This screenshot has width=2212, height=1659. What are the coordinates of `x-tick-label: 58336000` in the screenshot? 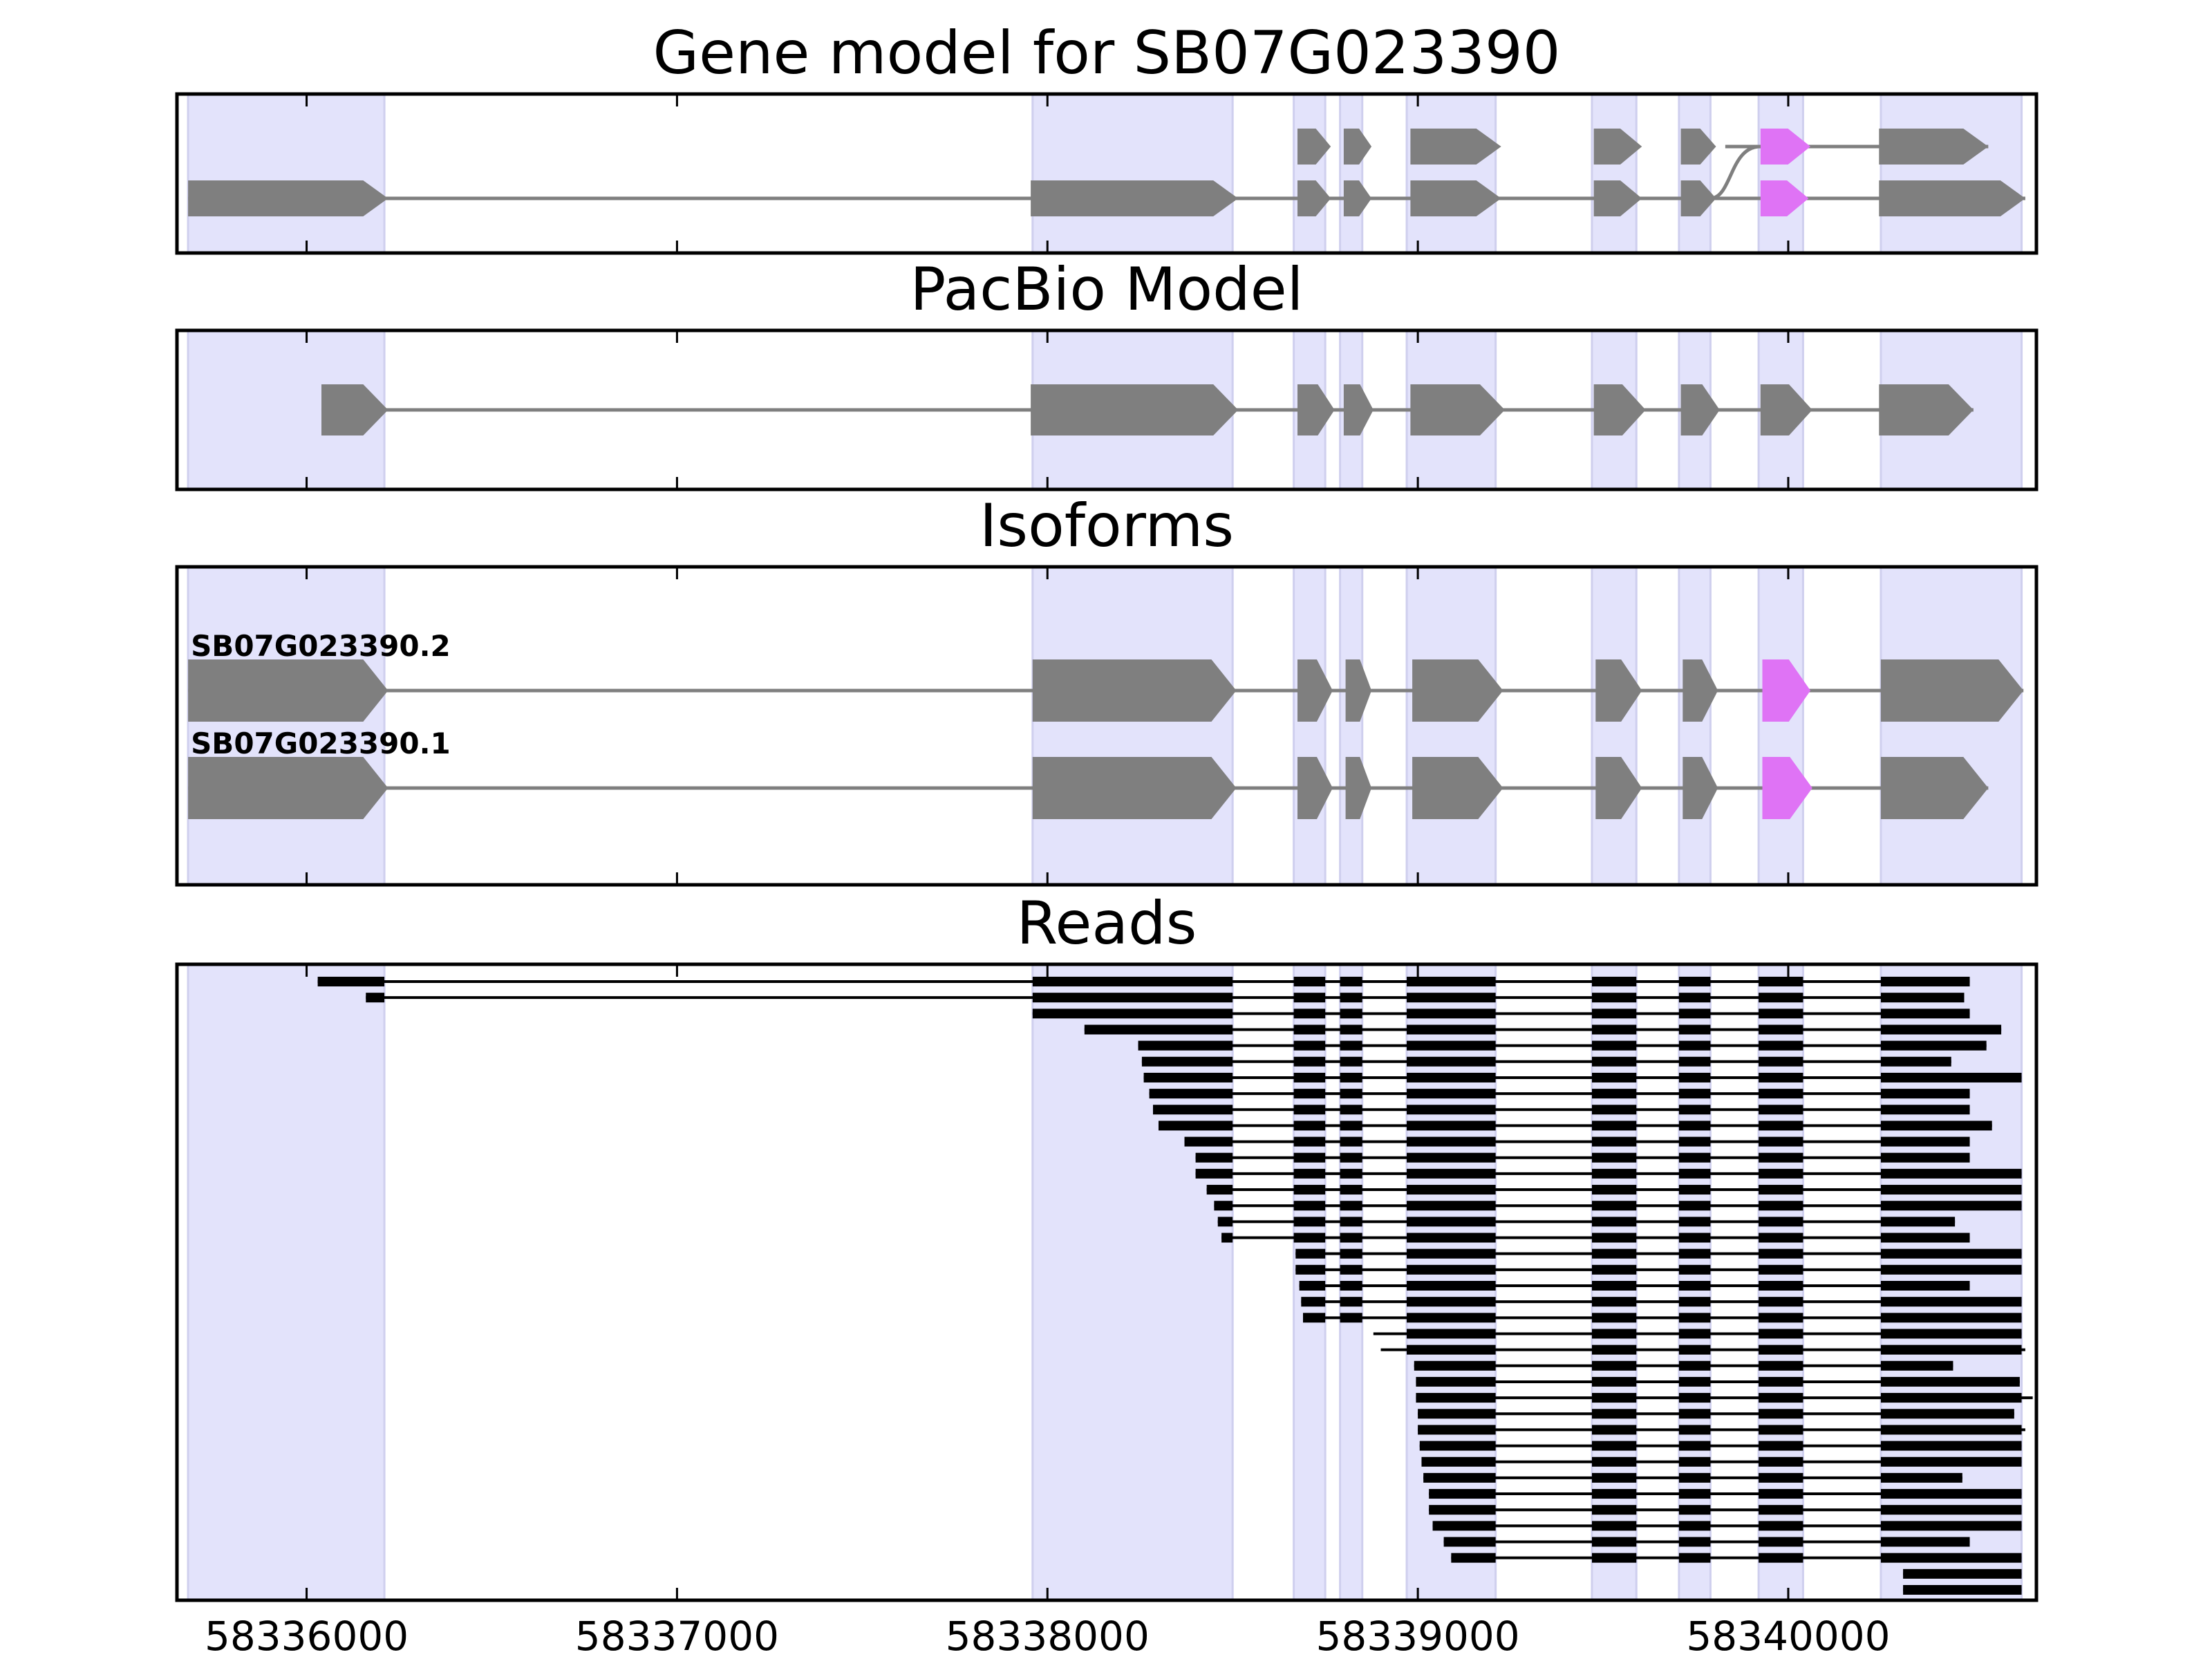 It's located at (307, 1636).